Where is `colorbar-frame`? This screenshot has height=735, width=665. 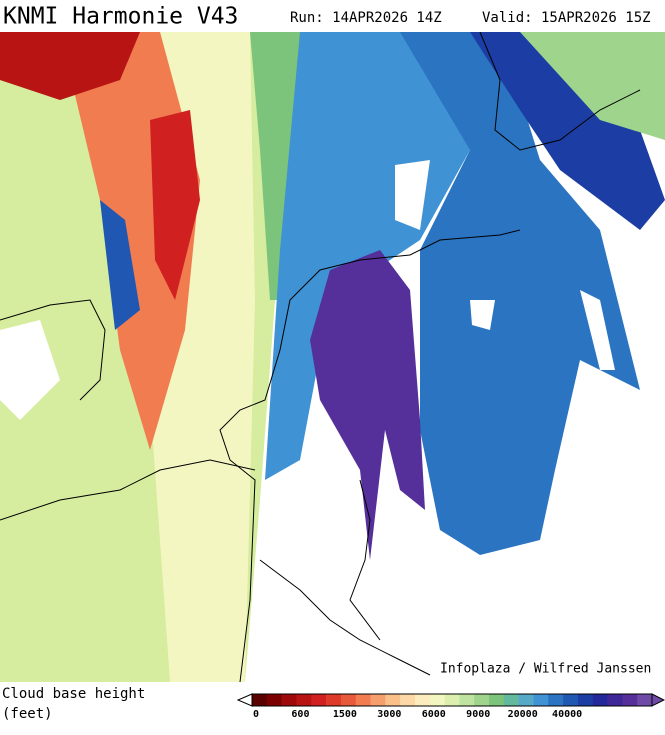
colorbar-frame is located at coordinates (452, 700).